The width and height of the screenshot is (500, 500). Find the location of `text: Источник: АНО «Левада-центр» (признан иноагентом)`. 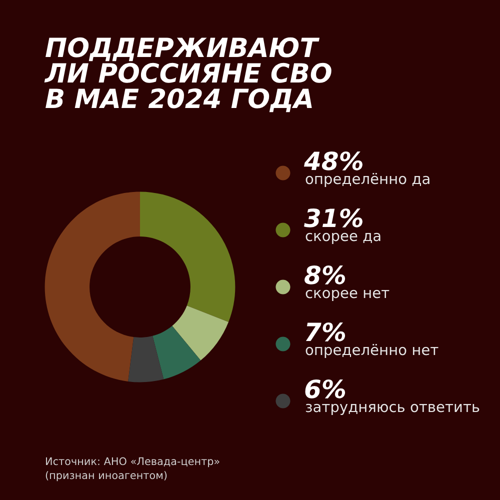

text: Источник: АНО «Левада-центр» (признан иноагентом) is located at coordinates (133, 469).